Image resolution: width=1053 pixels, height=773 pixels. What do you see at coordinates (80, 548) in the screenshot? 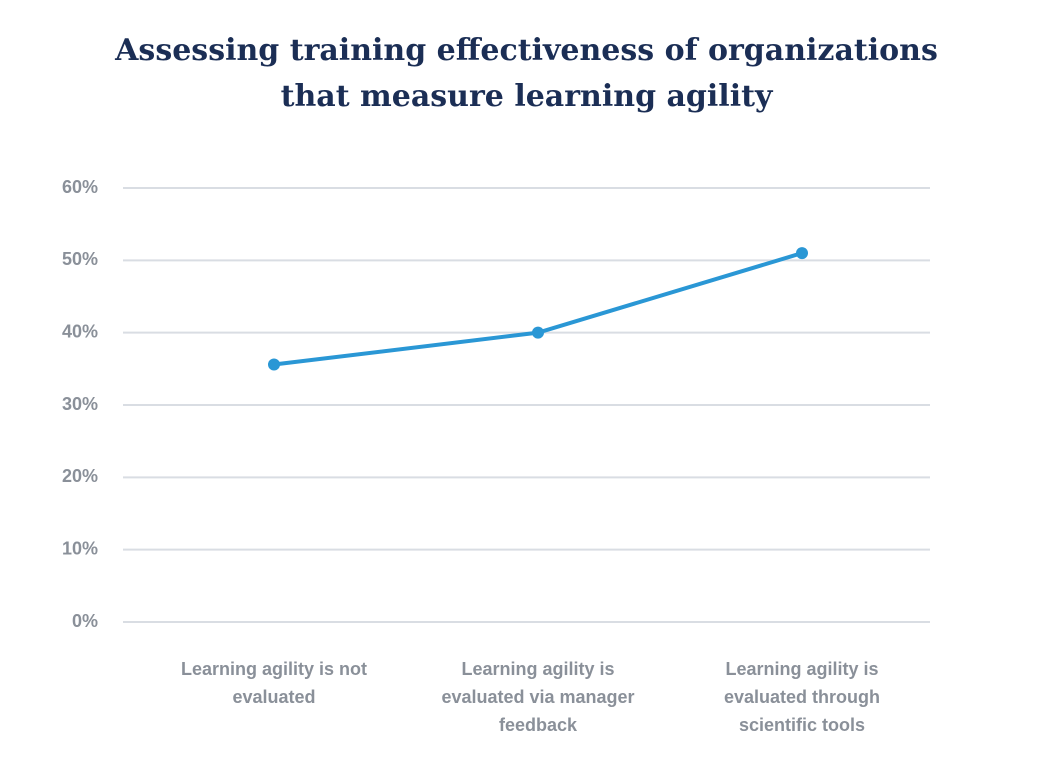
I see `y-tick-label: 10%` at bounding box center [80, 548].